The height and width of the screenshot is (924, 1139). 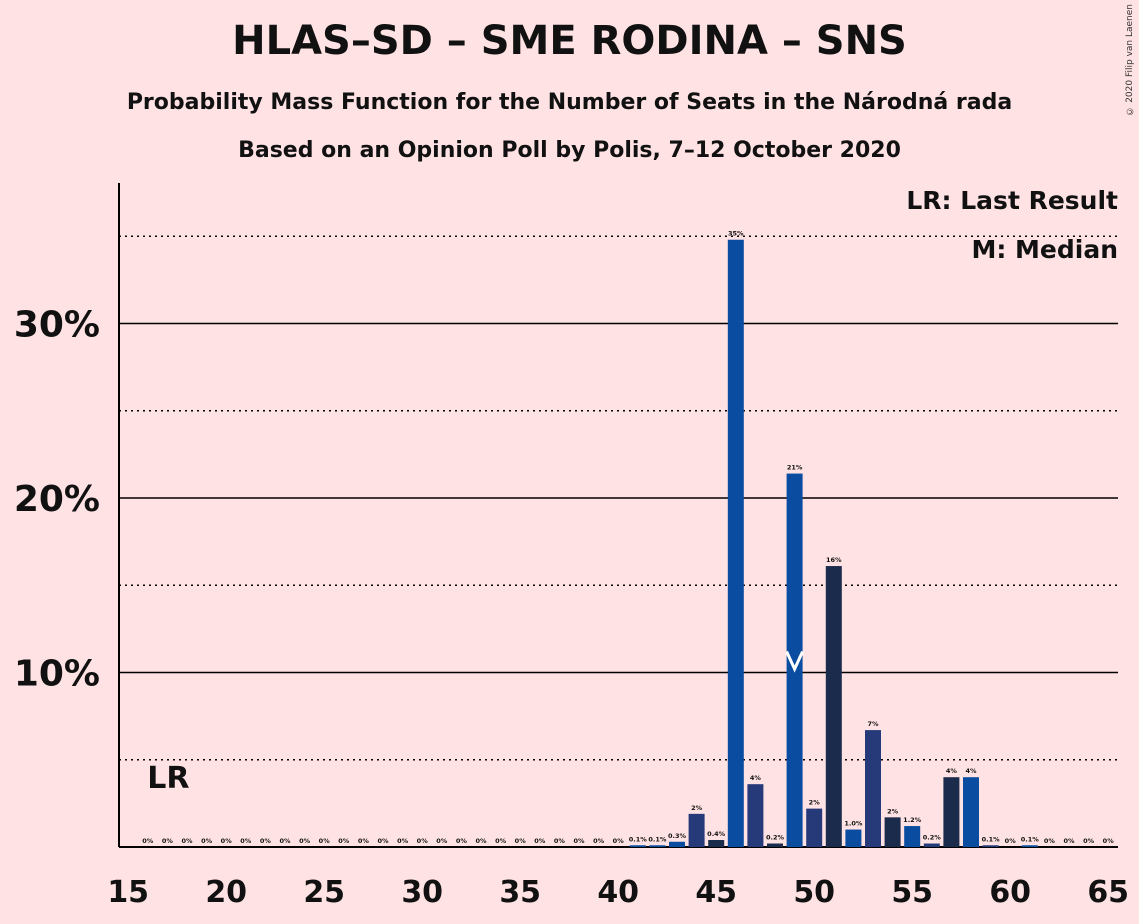 I want to click on bar-value-label: 21%, so click(x=795, y=468).